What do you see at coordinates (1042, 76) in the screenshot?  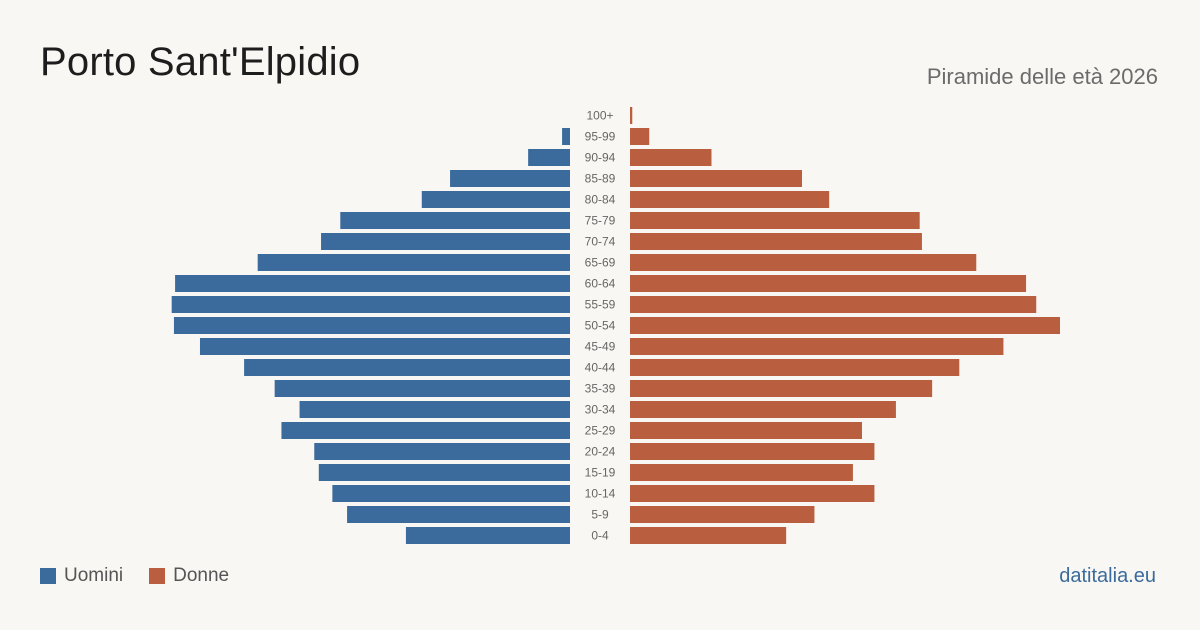 I see `chart-subtitle: Piramide delle età 2026` at bounding box center [1042, 76].